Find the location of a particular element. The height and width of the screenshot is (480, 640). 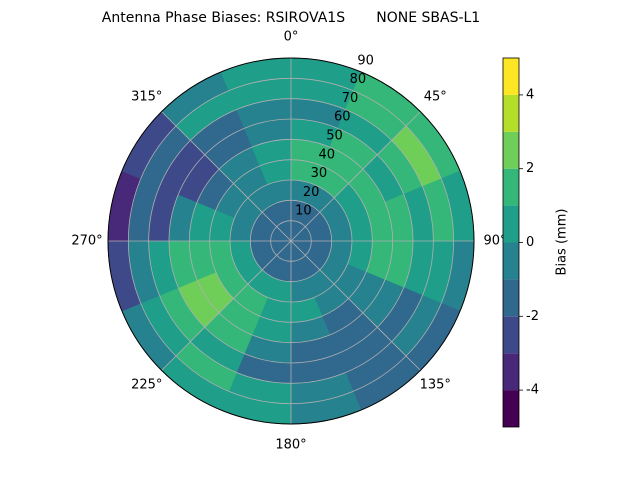

r-tick-label: 10 is located at coordinates (303, 211).